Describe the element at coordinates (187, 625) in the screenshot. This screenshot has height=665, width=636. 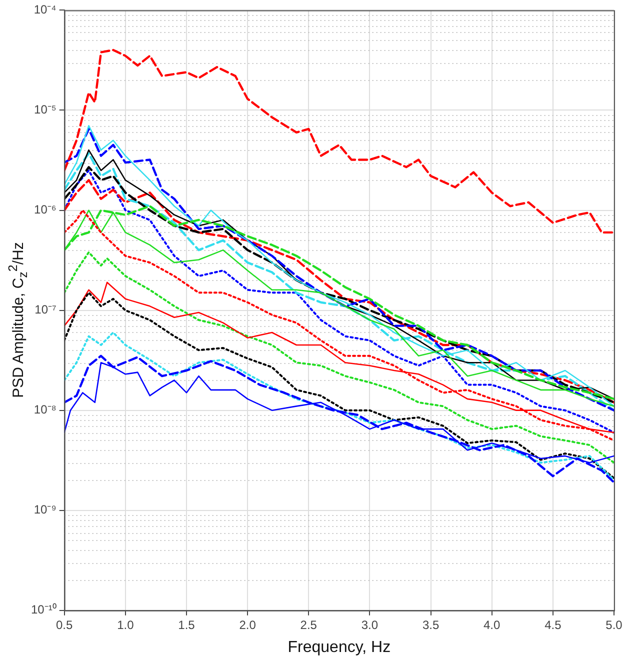
I see `x-tick-label: 1.5` at that location.